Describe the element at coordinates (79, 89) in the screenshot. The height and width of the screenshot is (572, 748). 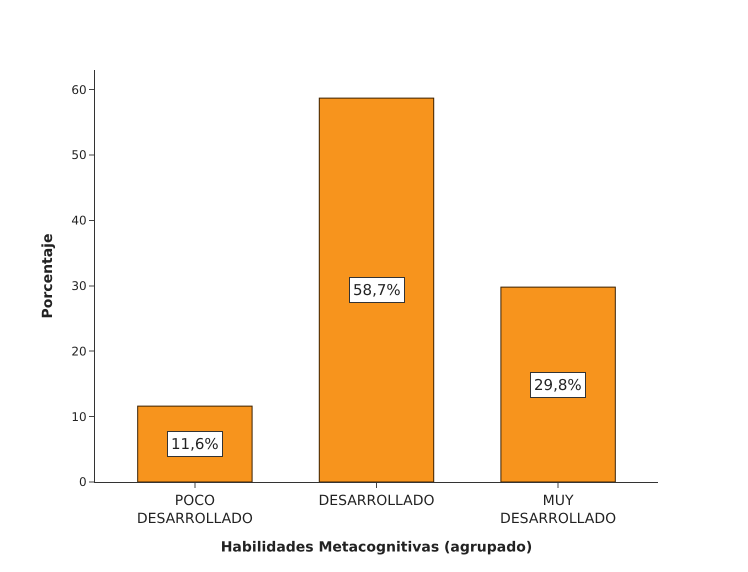
I see `y-tick-label: 60` at that location.